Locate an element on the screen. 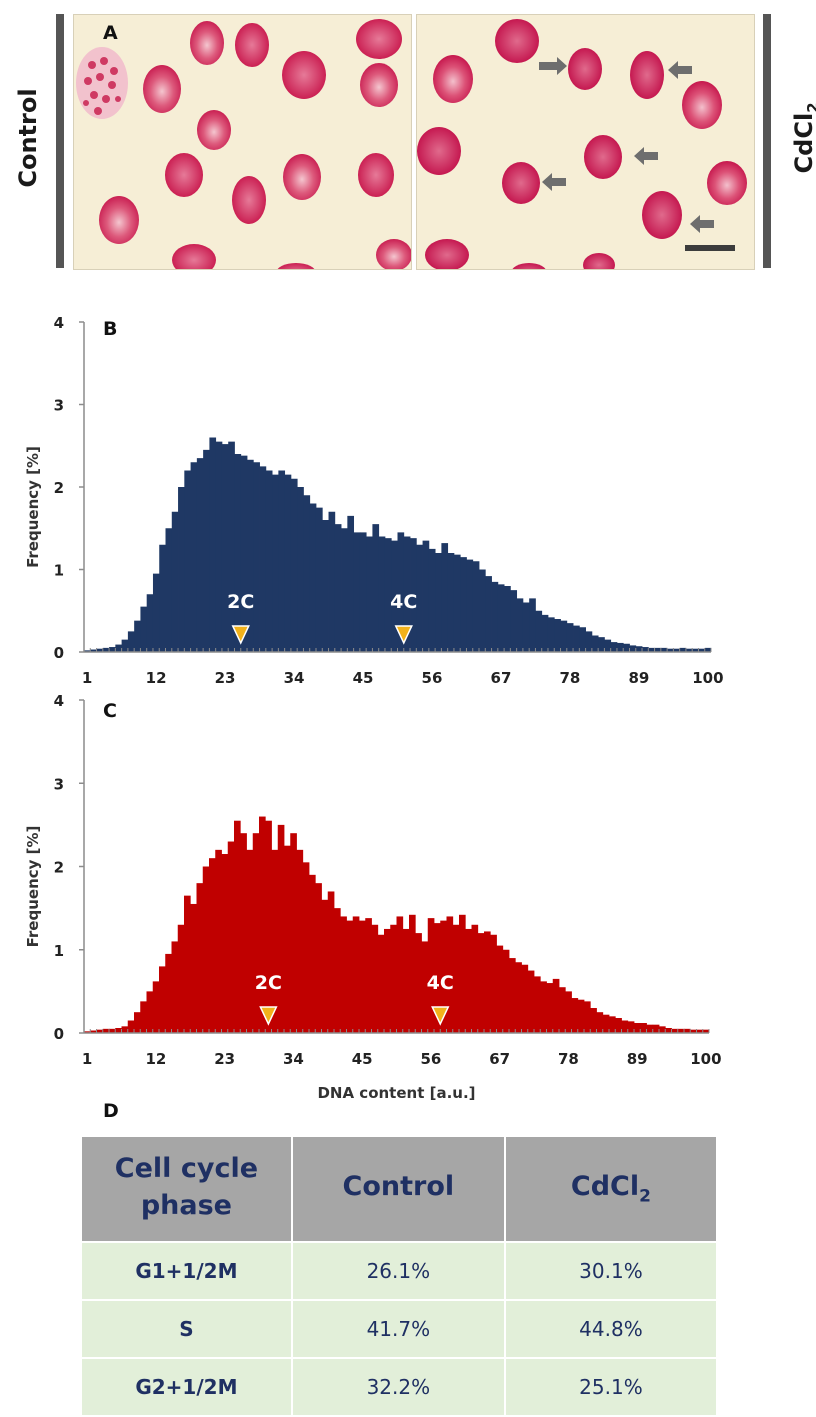 The height and width of the screenshot is (1417, 816). bars is located at coordinates (397, 925).